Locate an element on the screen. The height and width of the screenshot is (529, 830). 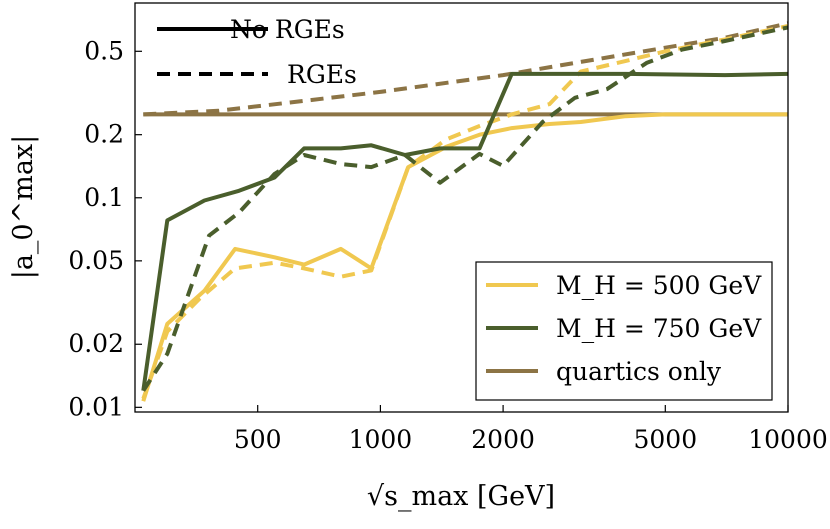
y-axis-label: |a_0^max| is located at coordinates (23, 207).